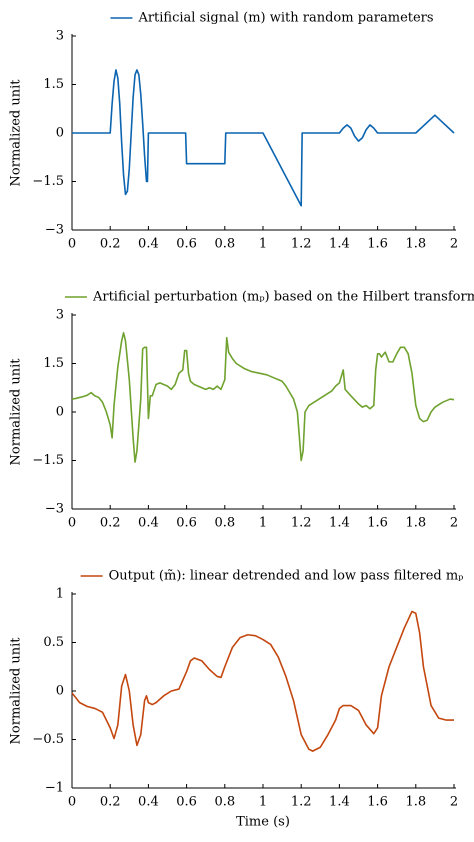 Image resolution: width=474 pixels, height=842 pixels. What do you see at coordinates (263, 822) in the screenshot?
I see `x-axis-label: Time (s)` at bounding box center [263, 822].